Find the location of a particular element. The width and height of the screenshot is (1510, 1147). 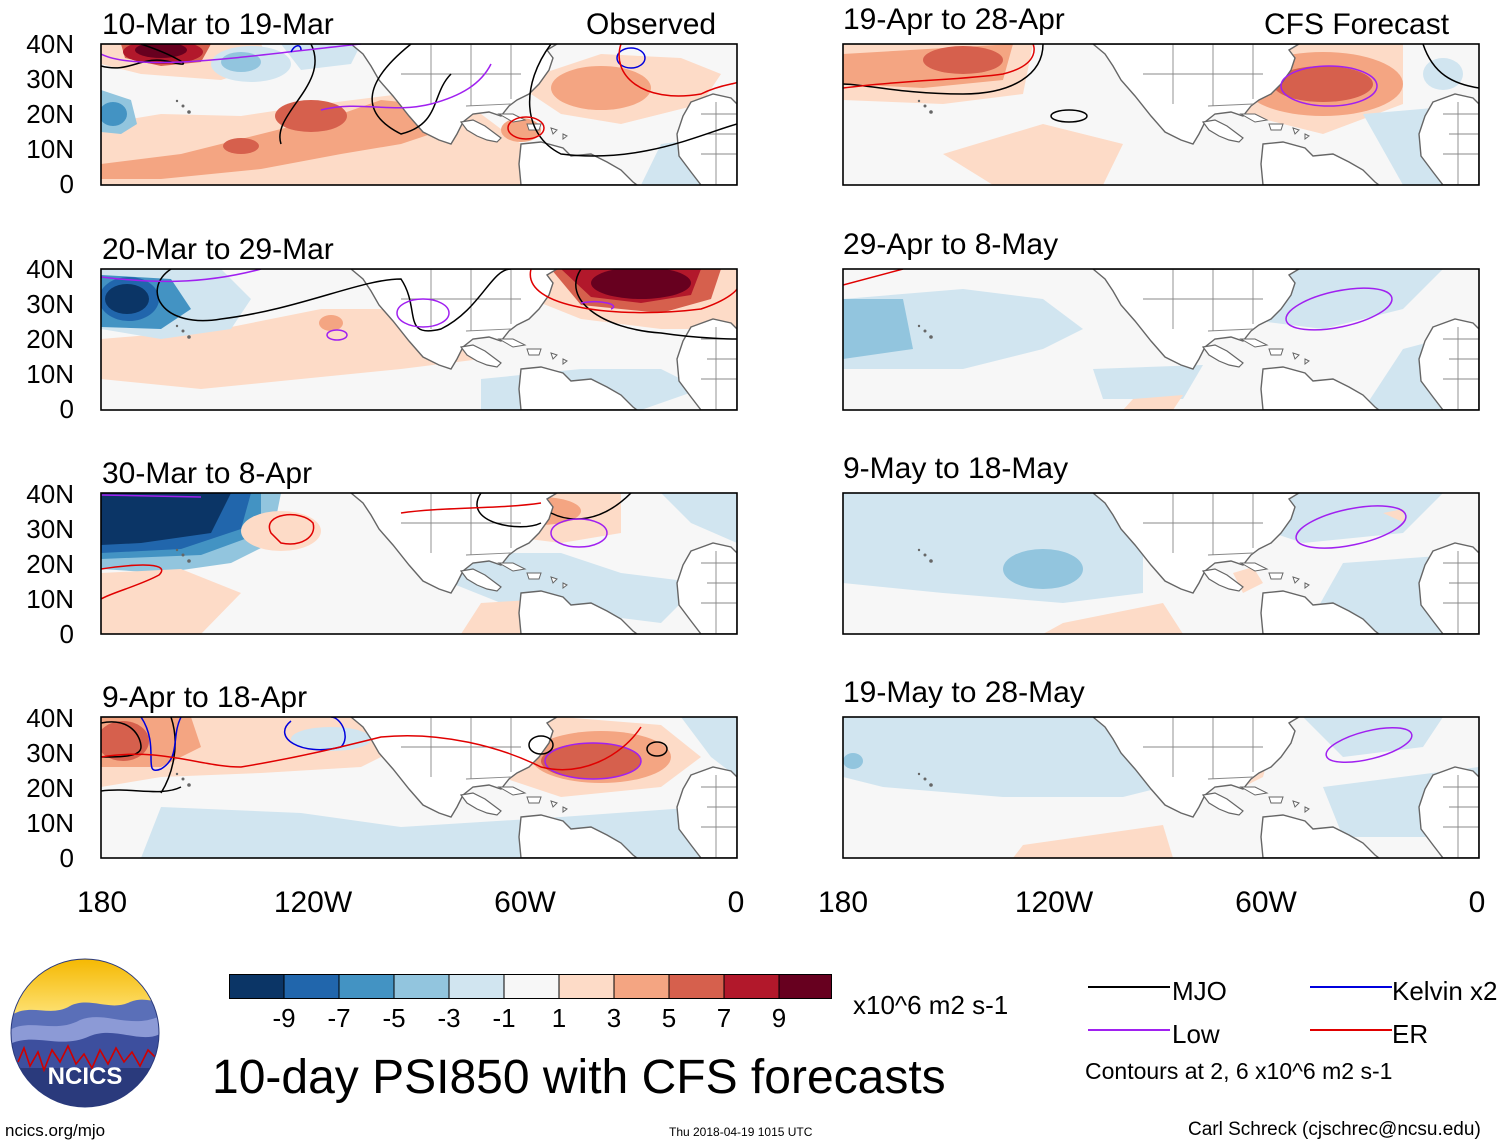

author-credit: Carl Schreck (cjschrec@ncsu.edu) is located at coordinates (1334, 1129).